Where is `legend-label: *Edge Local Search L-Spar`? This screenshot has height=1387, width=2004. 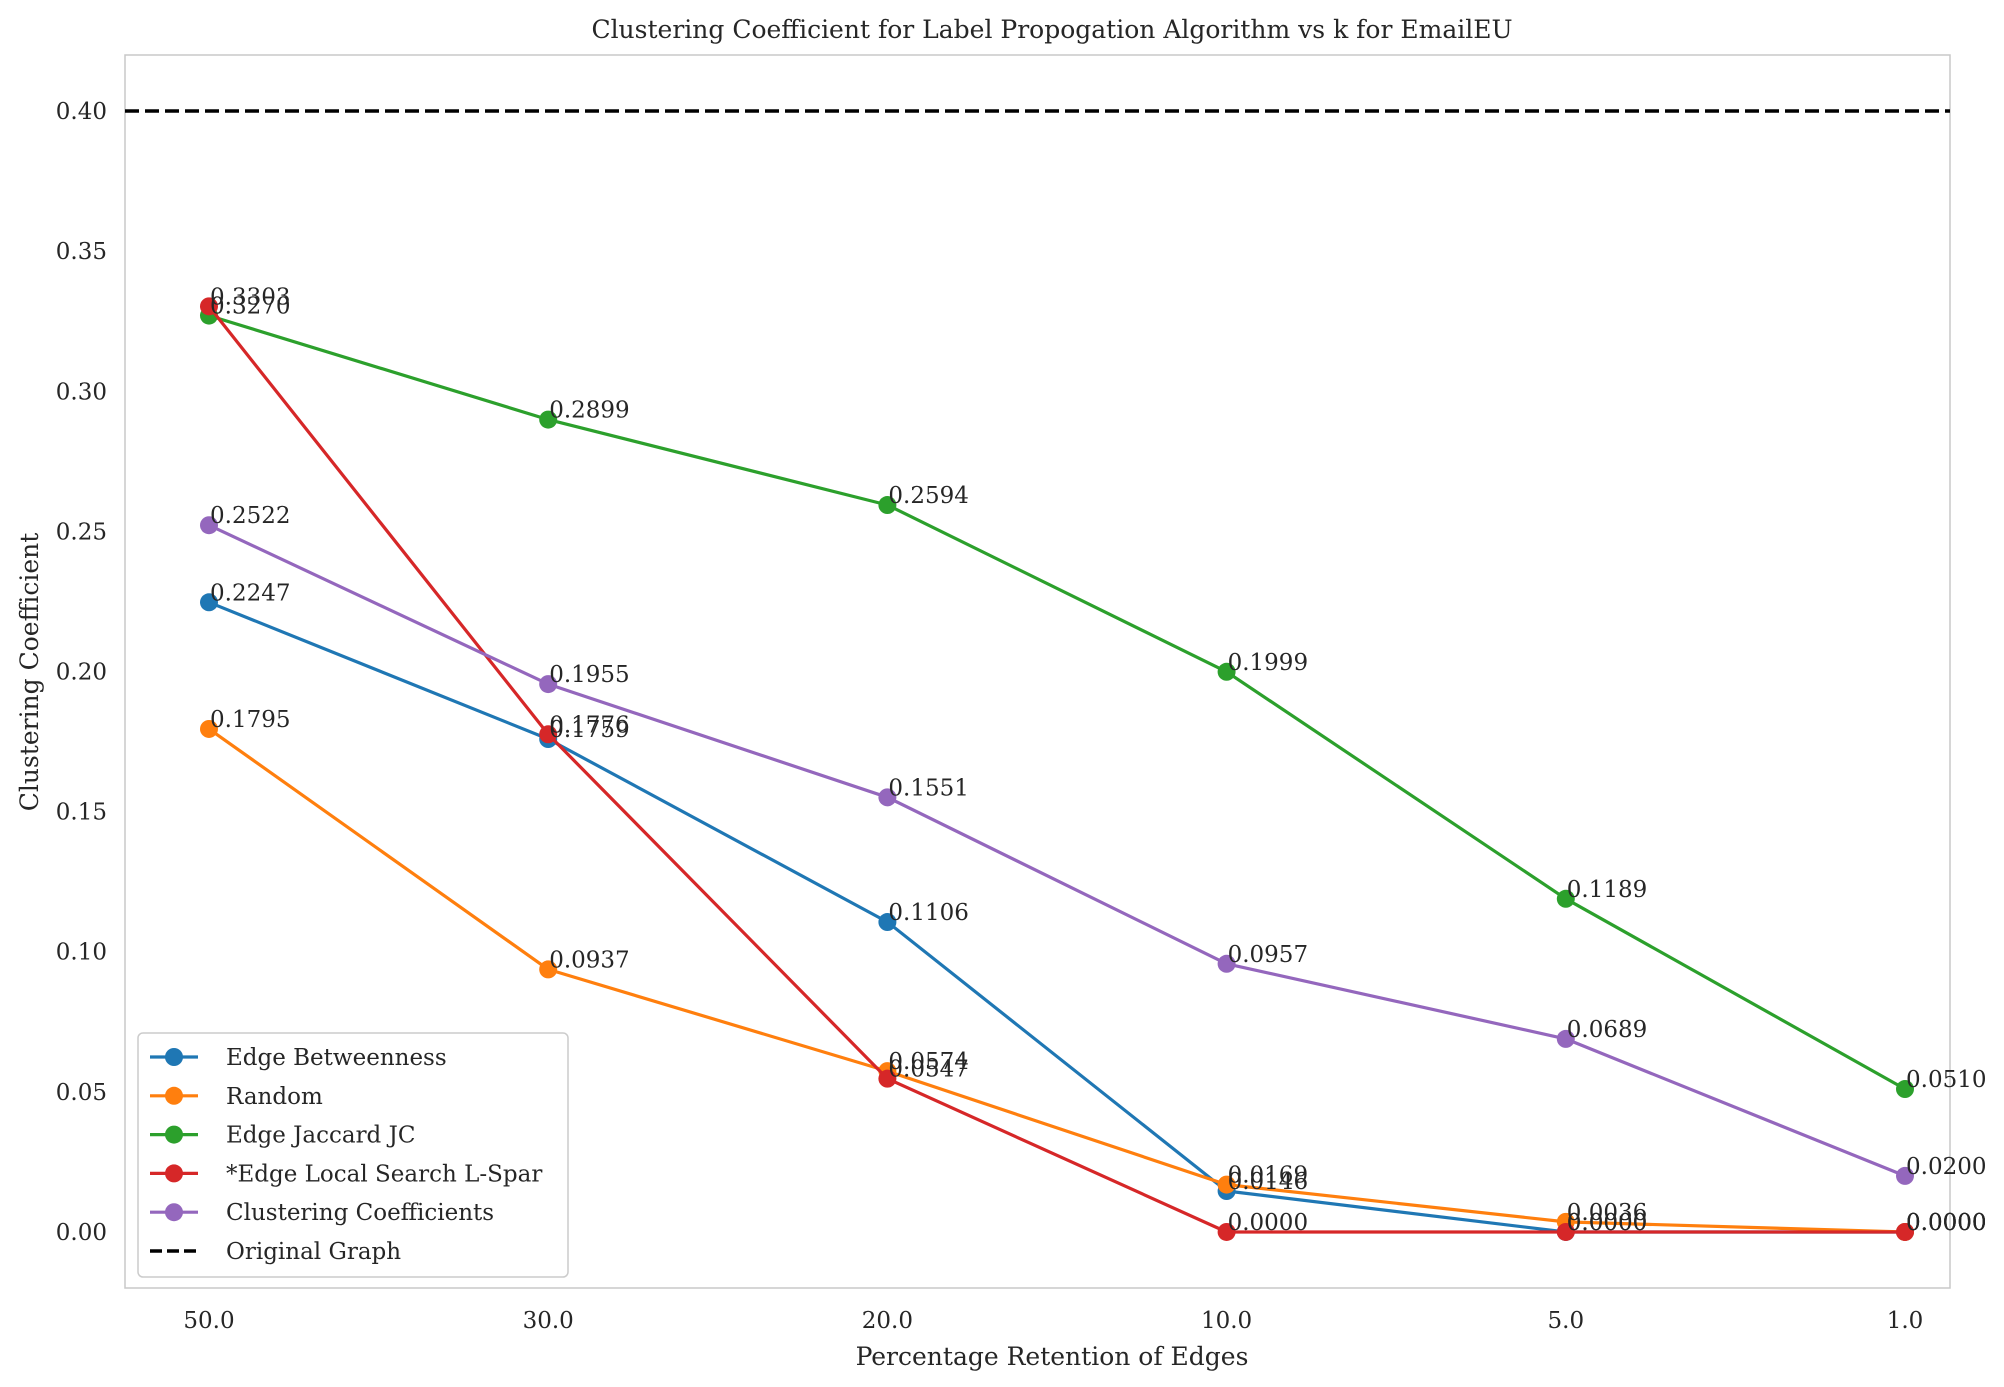 legend-label: *Edge Local Search L-Spar is located at coordinates (384, 1174).